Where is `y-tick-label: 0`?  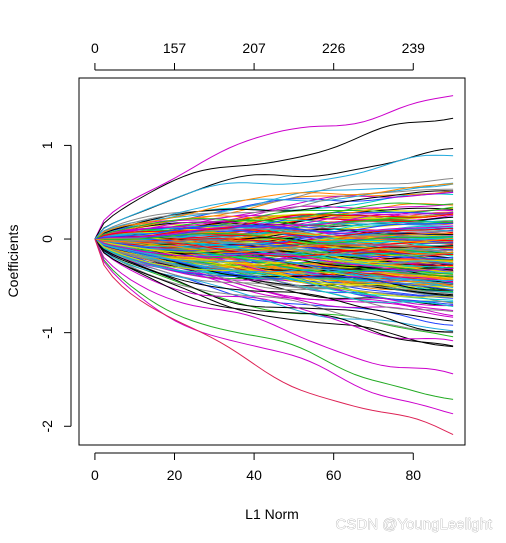
y-tick-label: 0 is located at coordinates (47, 239).